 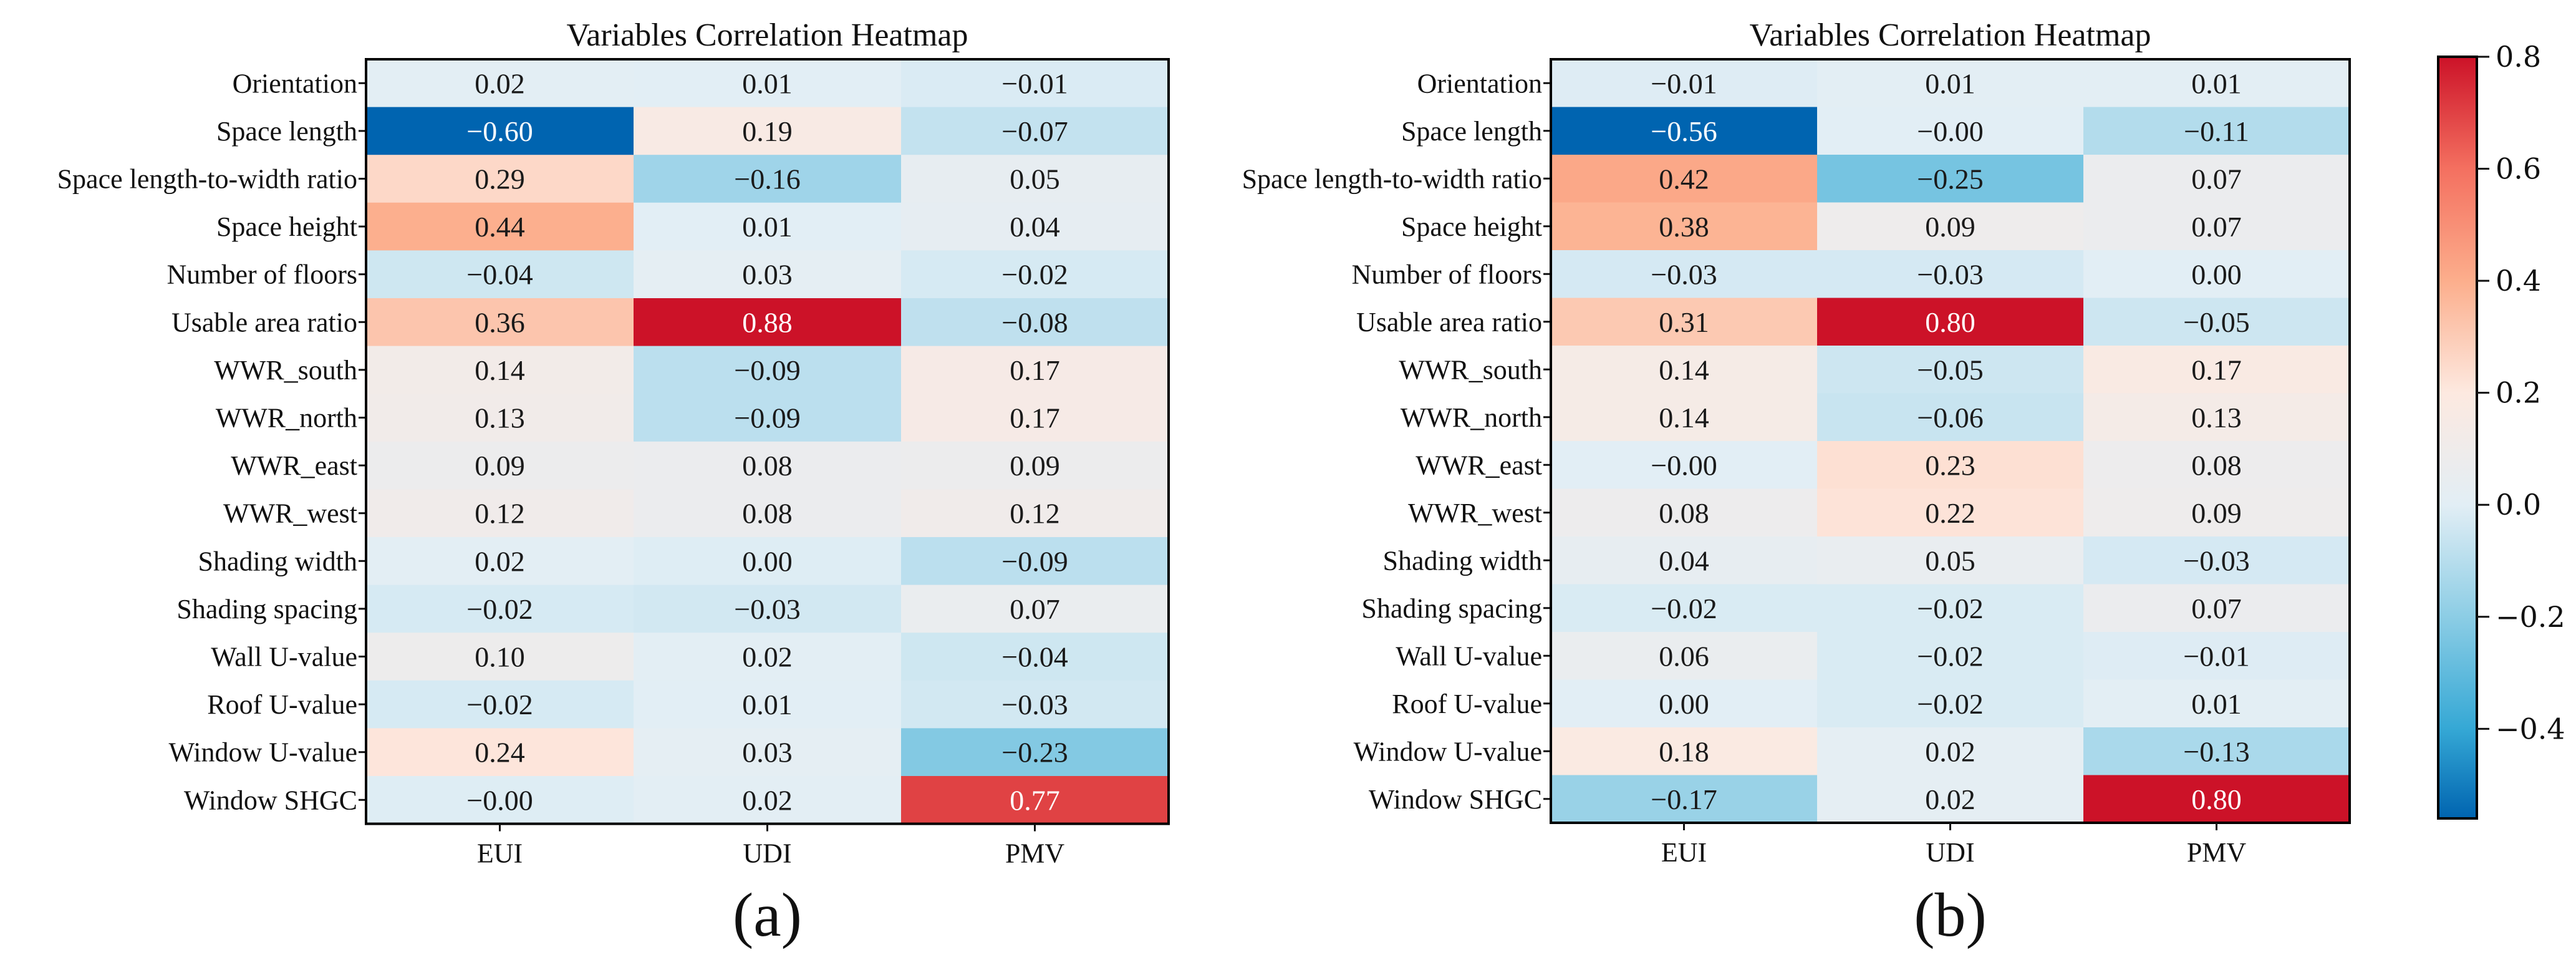 I want to click on cell-value-label: 0.77, so click(x=1035, y=800).